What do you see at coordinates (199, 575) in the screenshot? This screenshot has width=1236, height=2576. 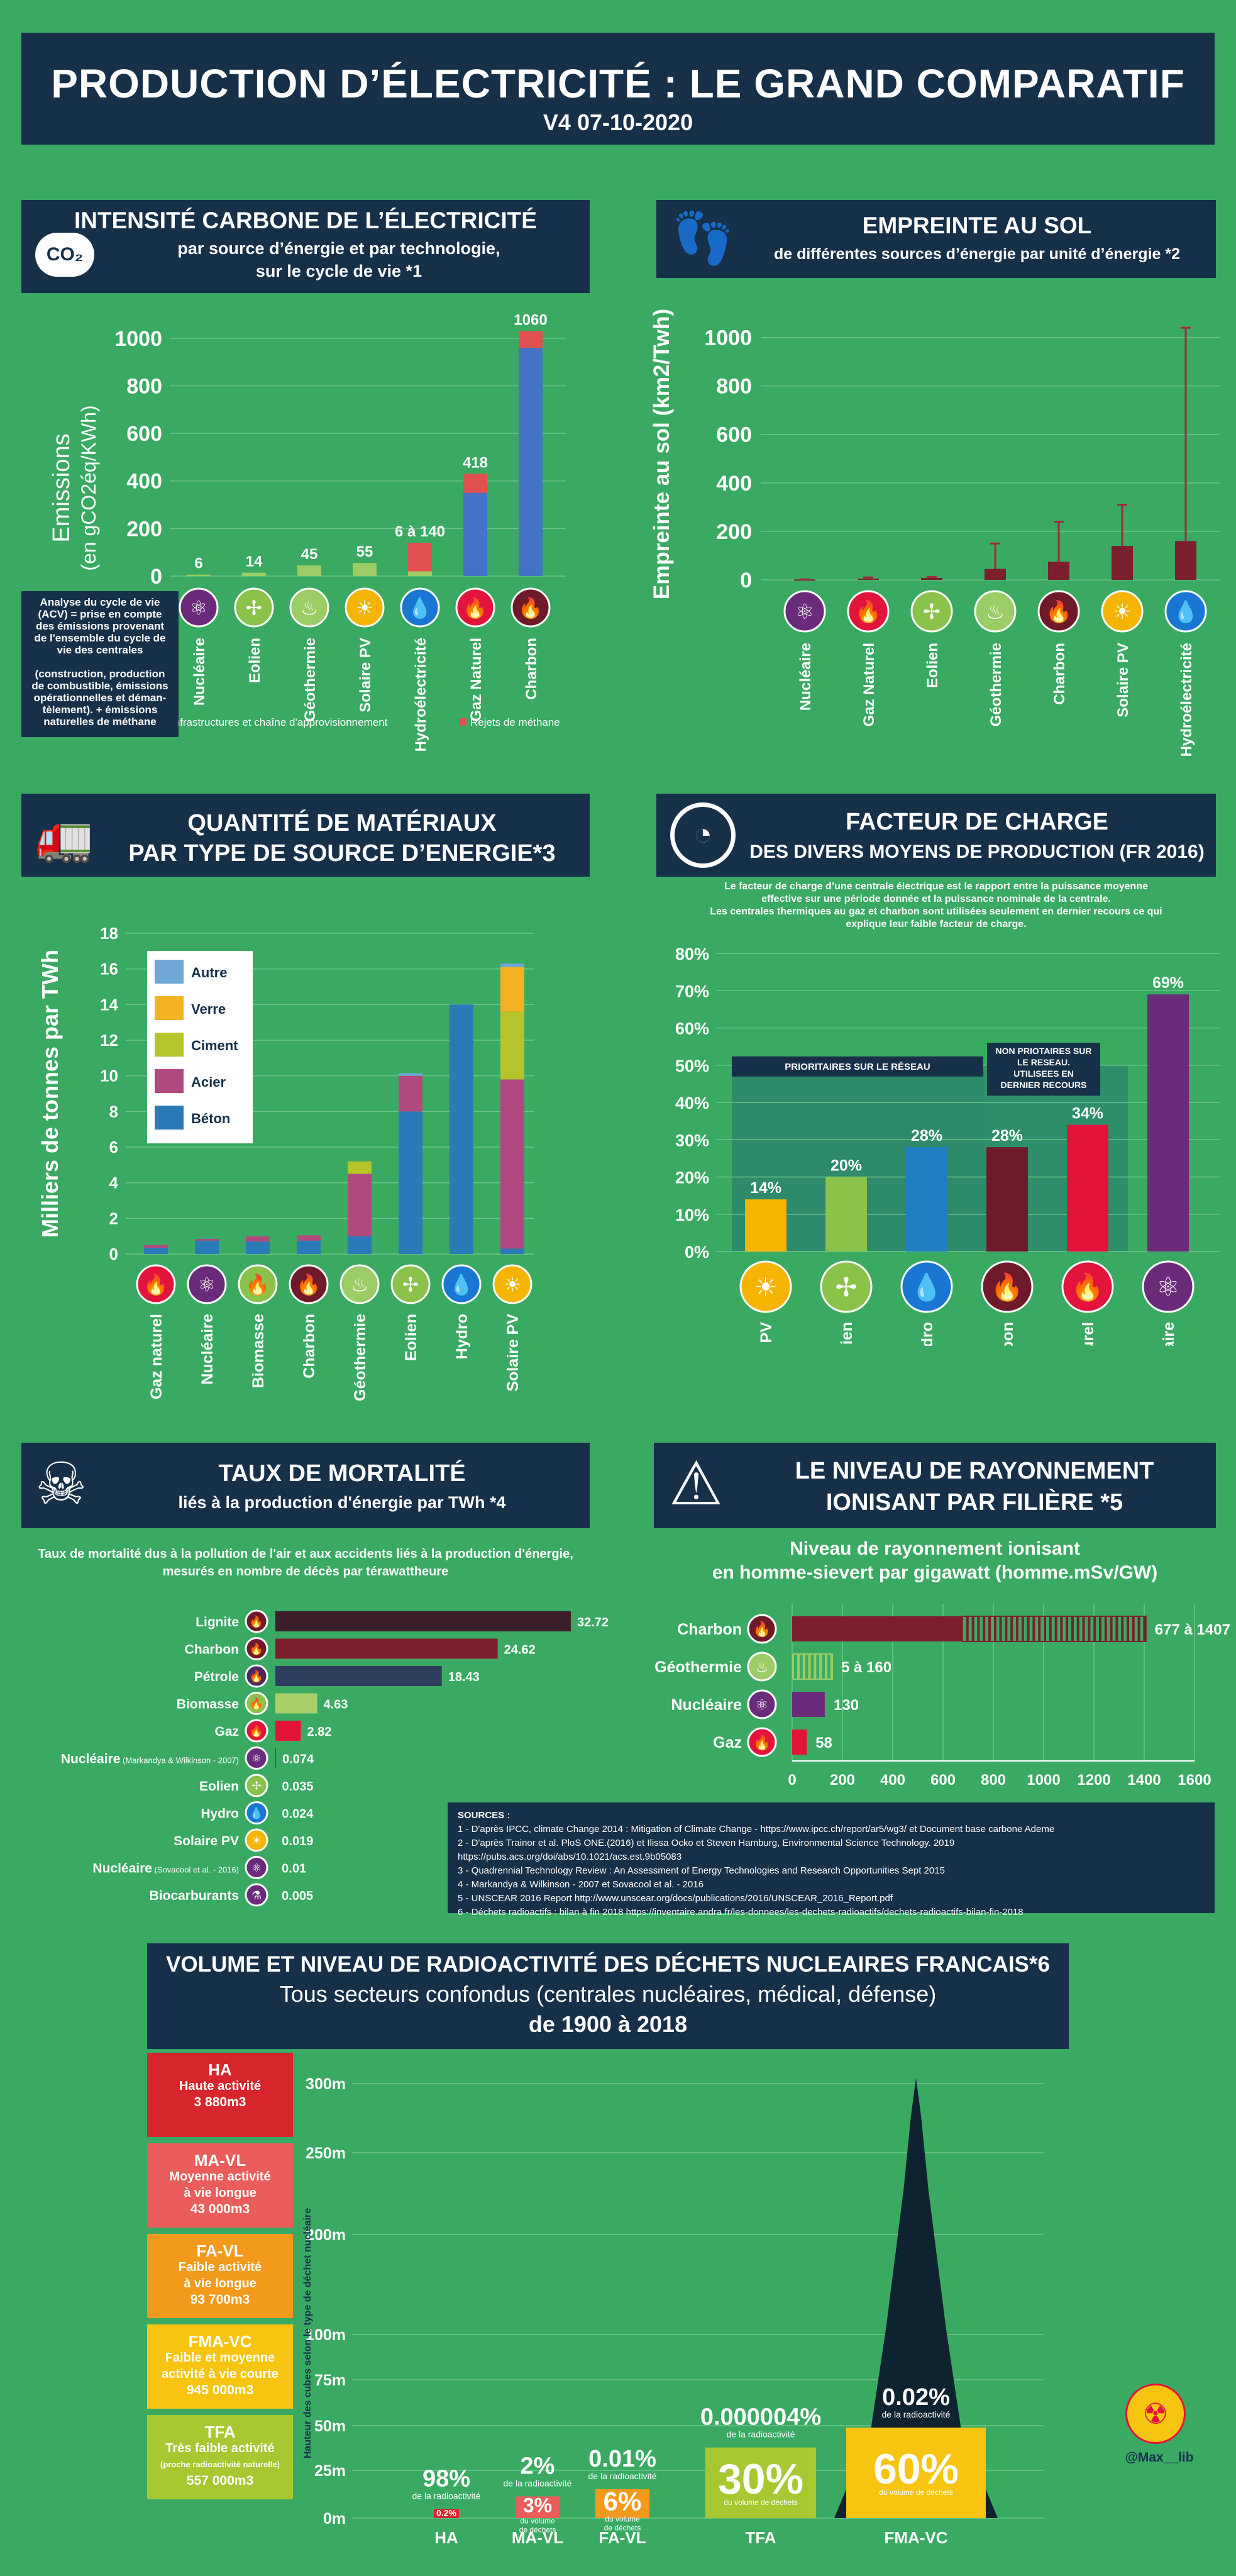 I see `carbon-bar-Infrastruc` at bounding box center [199, 575].